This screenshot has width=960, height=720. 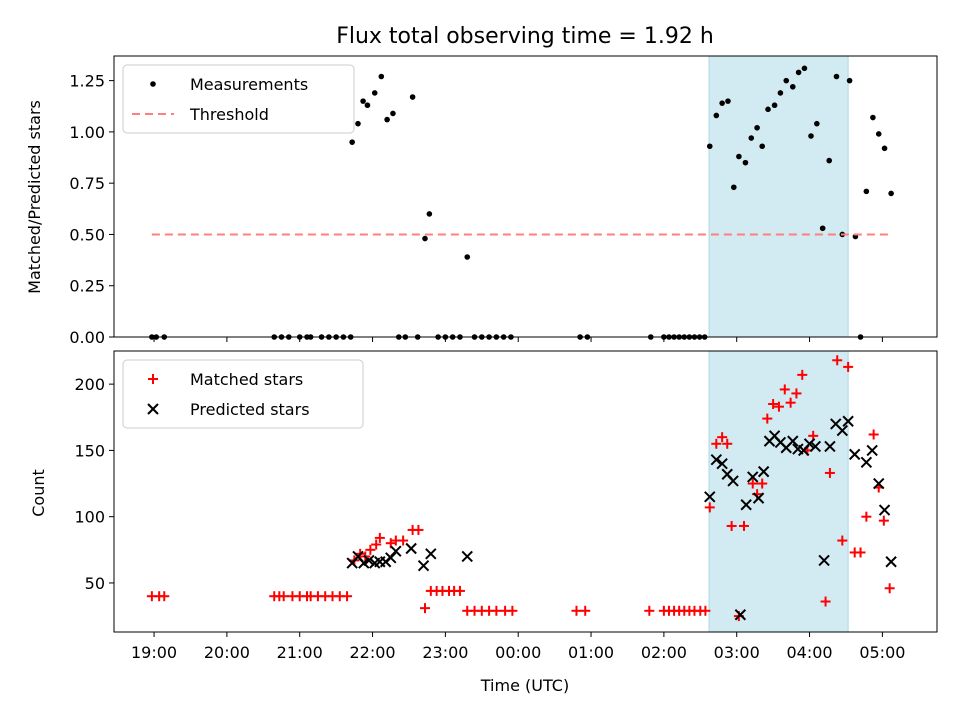 What do you see at coordinates (591, 652) in the screenshot?
I see `x-tick-label: 01:00` at bounding box center [591, 652].